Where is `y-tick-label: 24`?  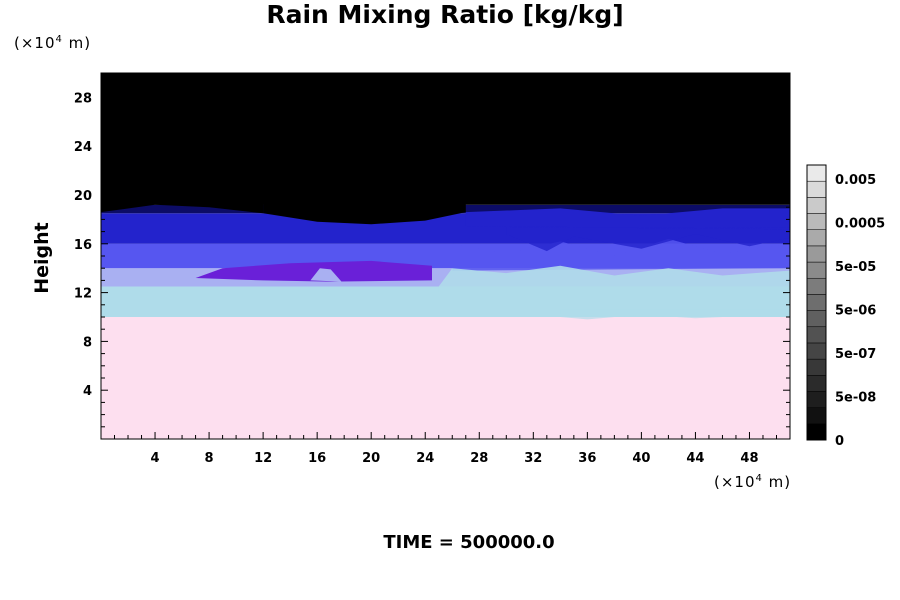 y-tick-label: 24 is located at coordinates (83, 147).